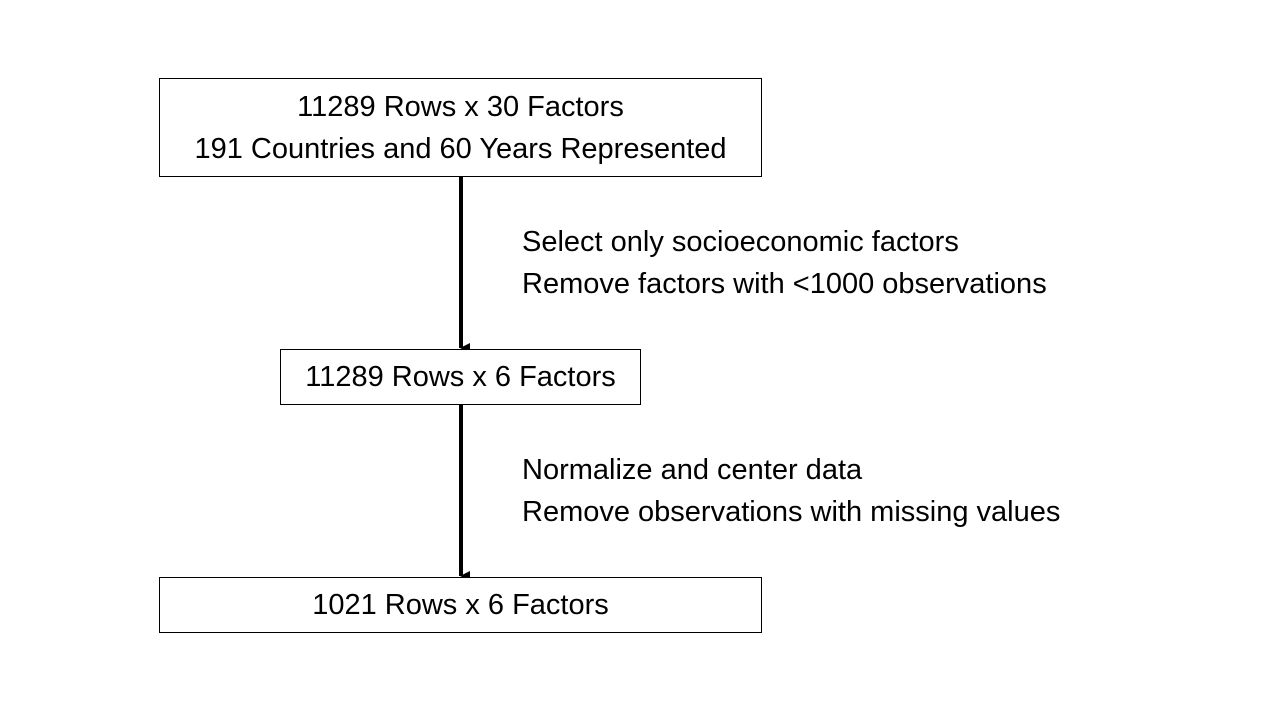  I want to click on step-1-line-1: Select only socioeconomic factors, so click(740, 242).